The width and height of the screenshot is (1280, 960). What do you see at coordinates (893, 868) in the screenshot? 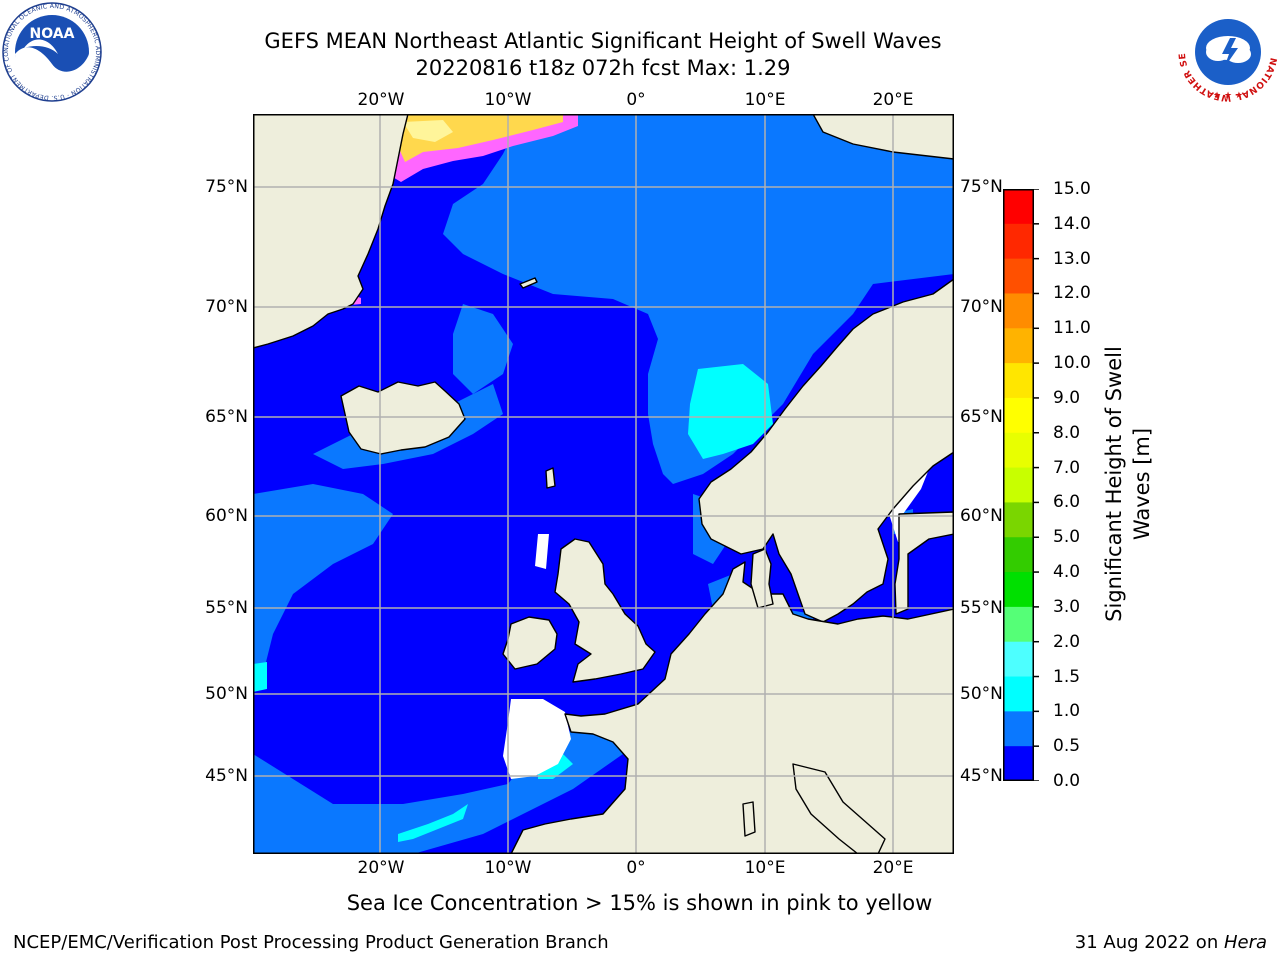
I see `lon-label-bottom-20e: 20°E` at bounding box center [893, 868].